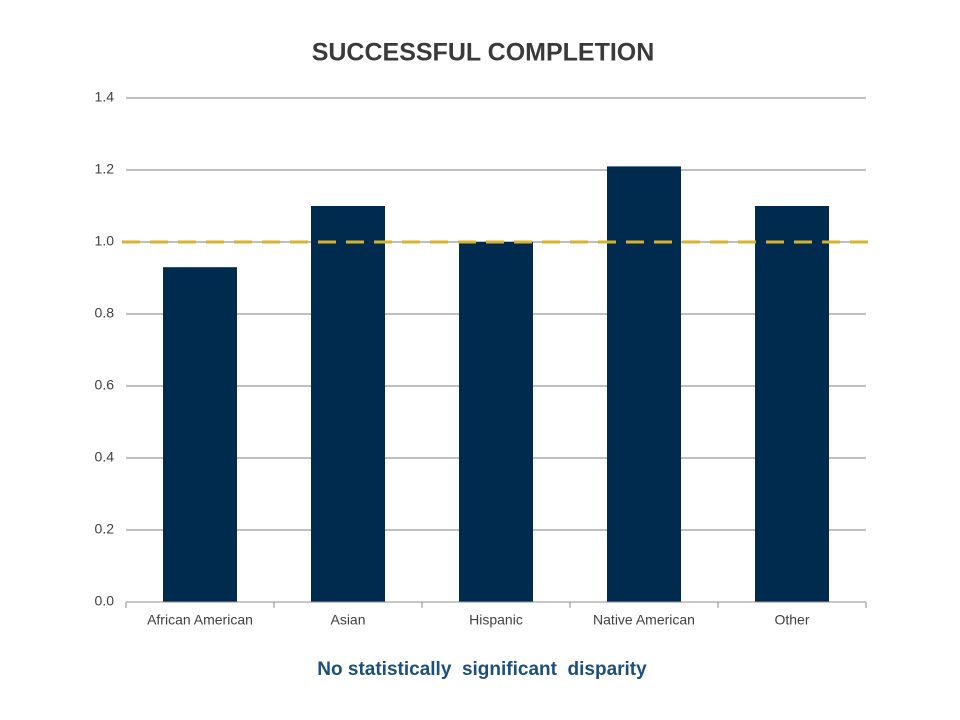  What do you see at coordinates (105, 97) in the screenshot?
I see `y-tick-label: 1.4` at bounding box center [105, 97].